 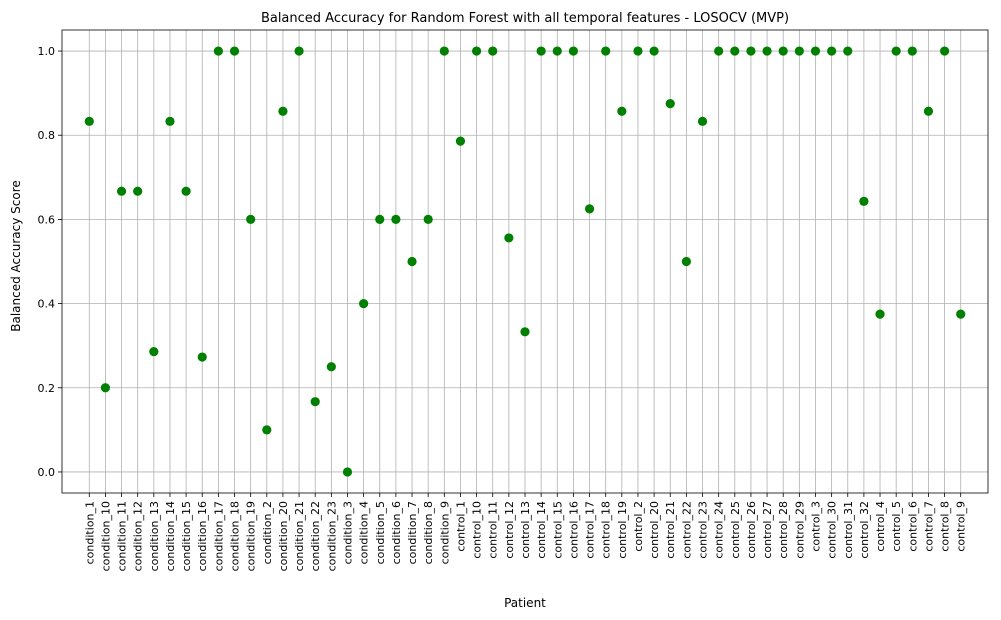 What do you see at coordinates (89, 532) in the screenshot?
I see `x-tick-label: condition_1` at bounding box center [89, 532].